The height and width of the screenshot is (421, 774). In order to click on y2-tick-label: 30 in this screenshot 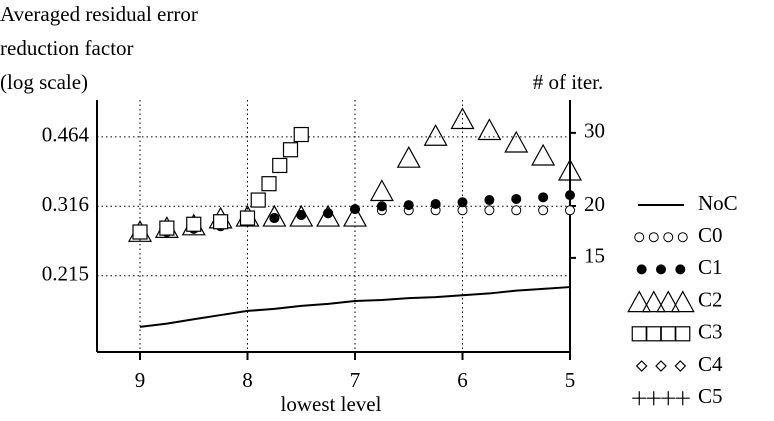, I will do `click(594, 131)`.